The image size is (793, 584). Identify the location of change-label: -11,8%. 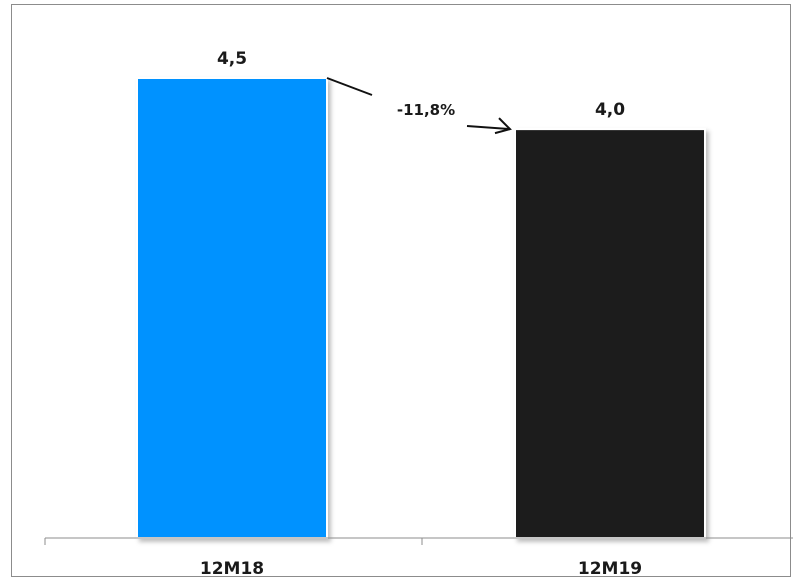
(426, 110).